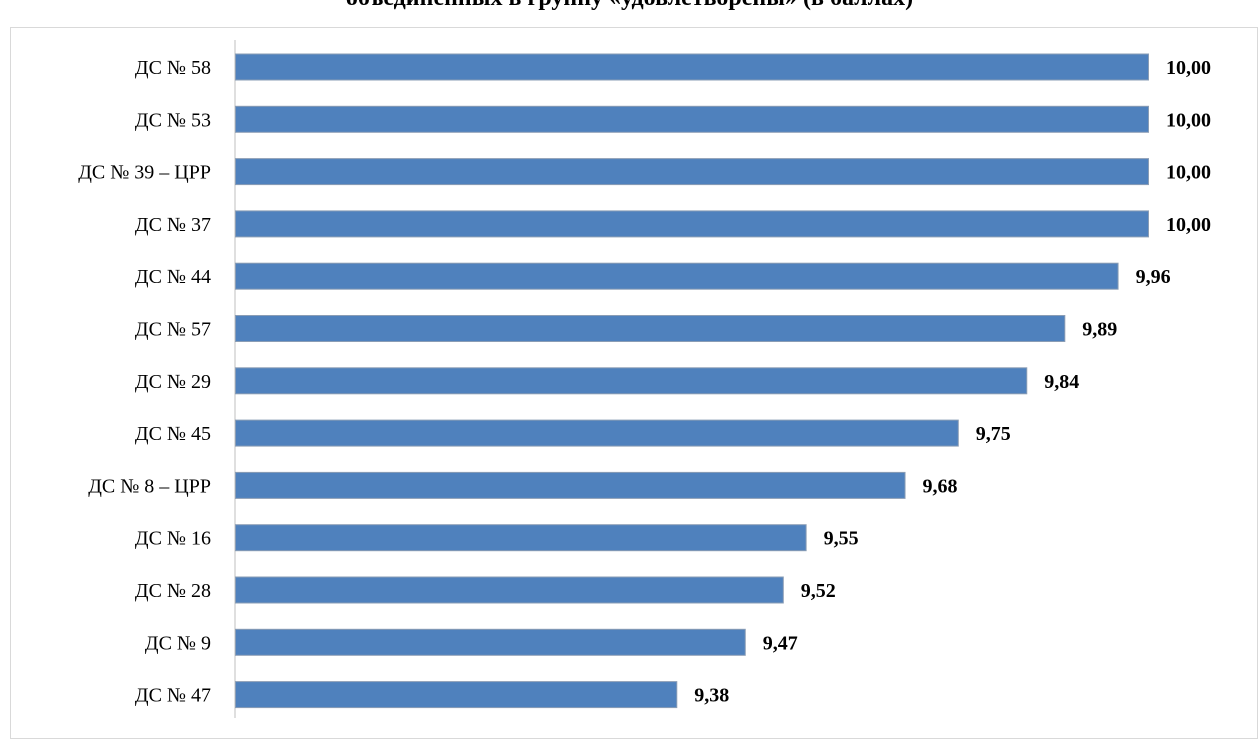 The height and width of the screenshot is (740, 1259). What do you see at coordinates (940, 486) in the screenshot?
I see `data-label: 9,68` at bounding box center [940, 486].